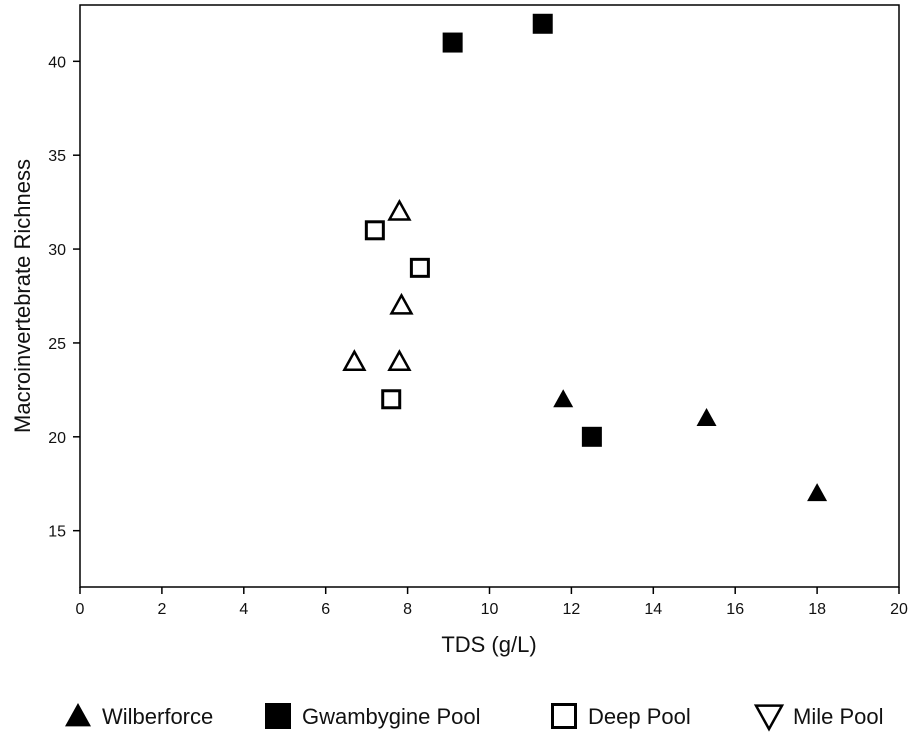  What do you see at coordinates (278, 716) in the screenshot?
I see `legend-marker-gwambygine-pool` at bounding box center [278, 716].